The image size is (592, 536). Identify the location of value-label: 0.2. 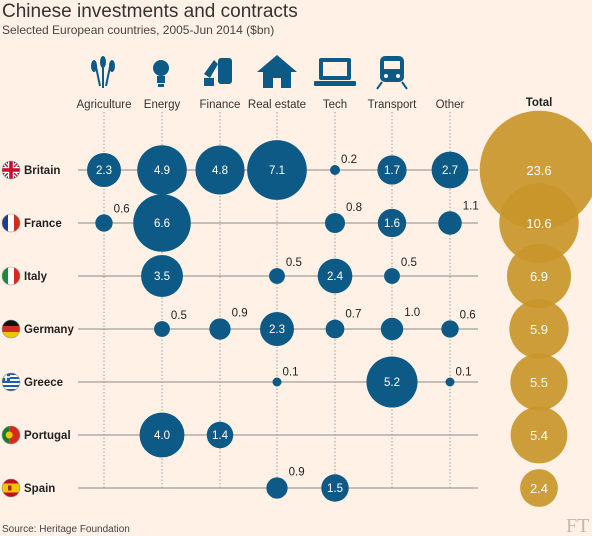
(349, 160).